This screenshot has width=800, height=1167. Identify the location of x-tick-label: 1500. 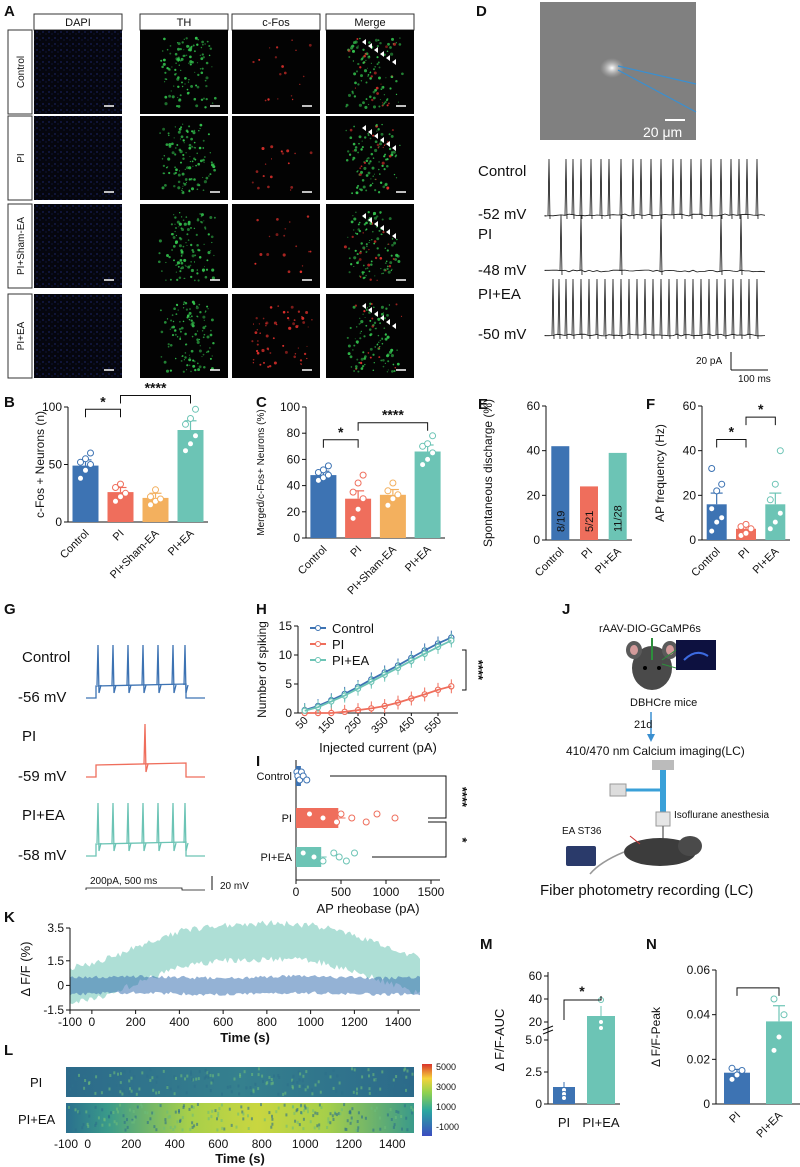
(431, 892).